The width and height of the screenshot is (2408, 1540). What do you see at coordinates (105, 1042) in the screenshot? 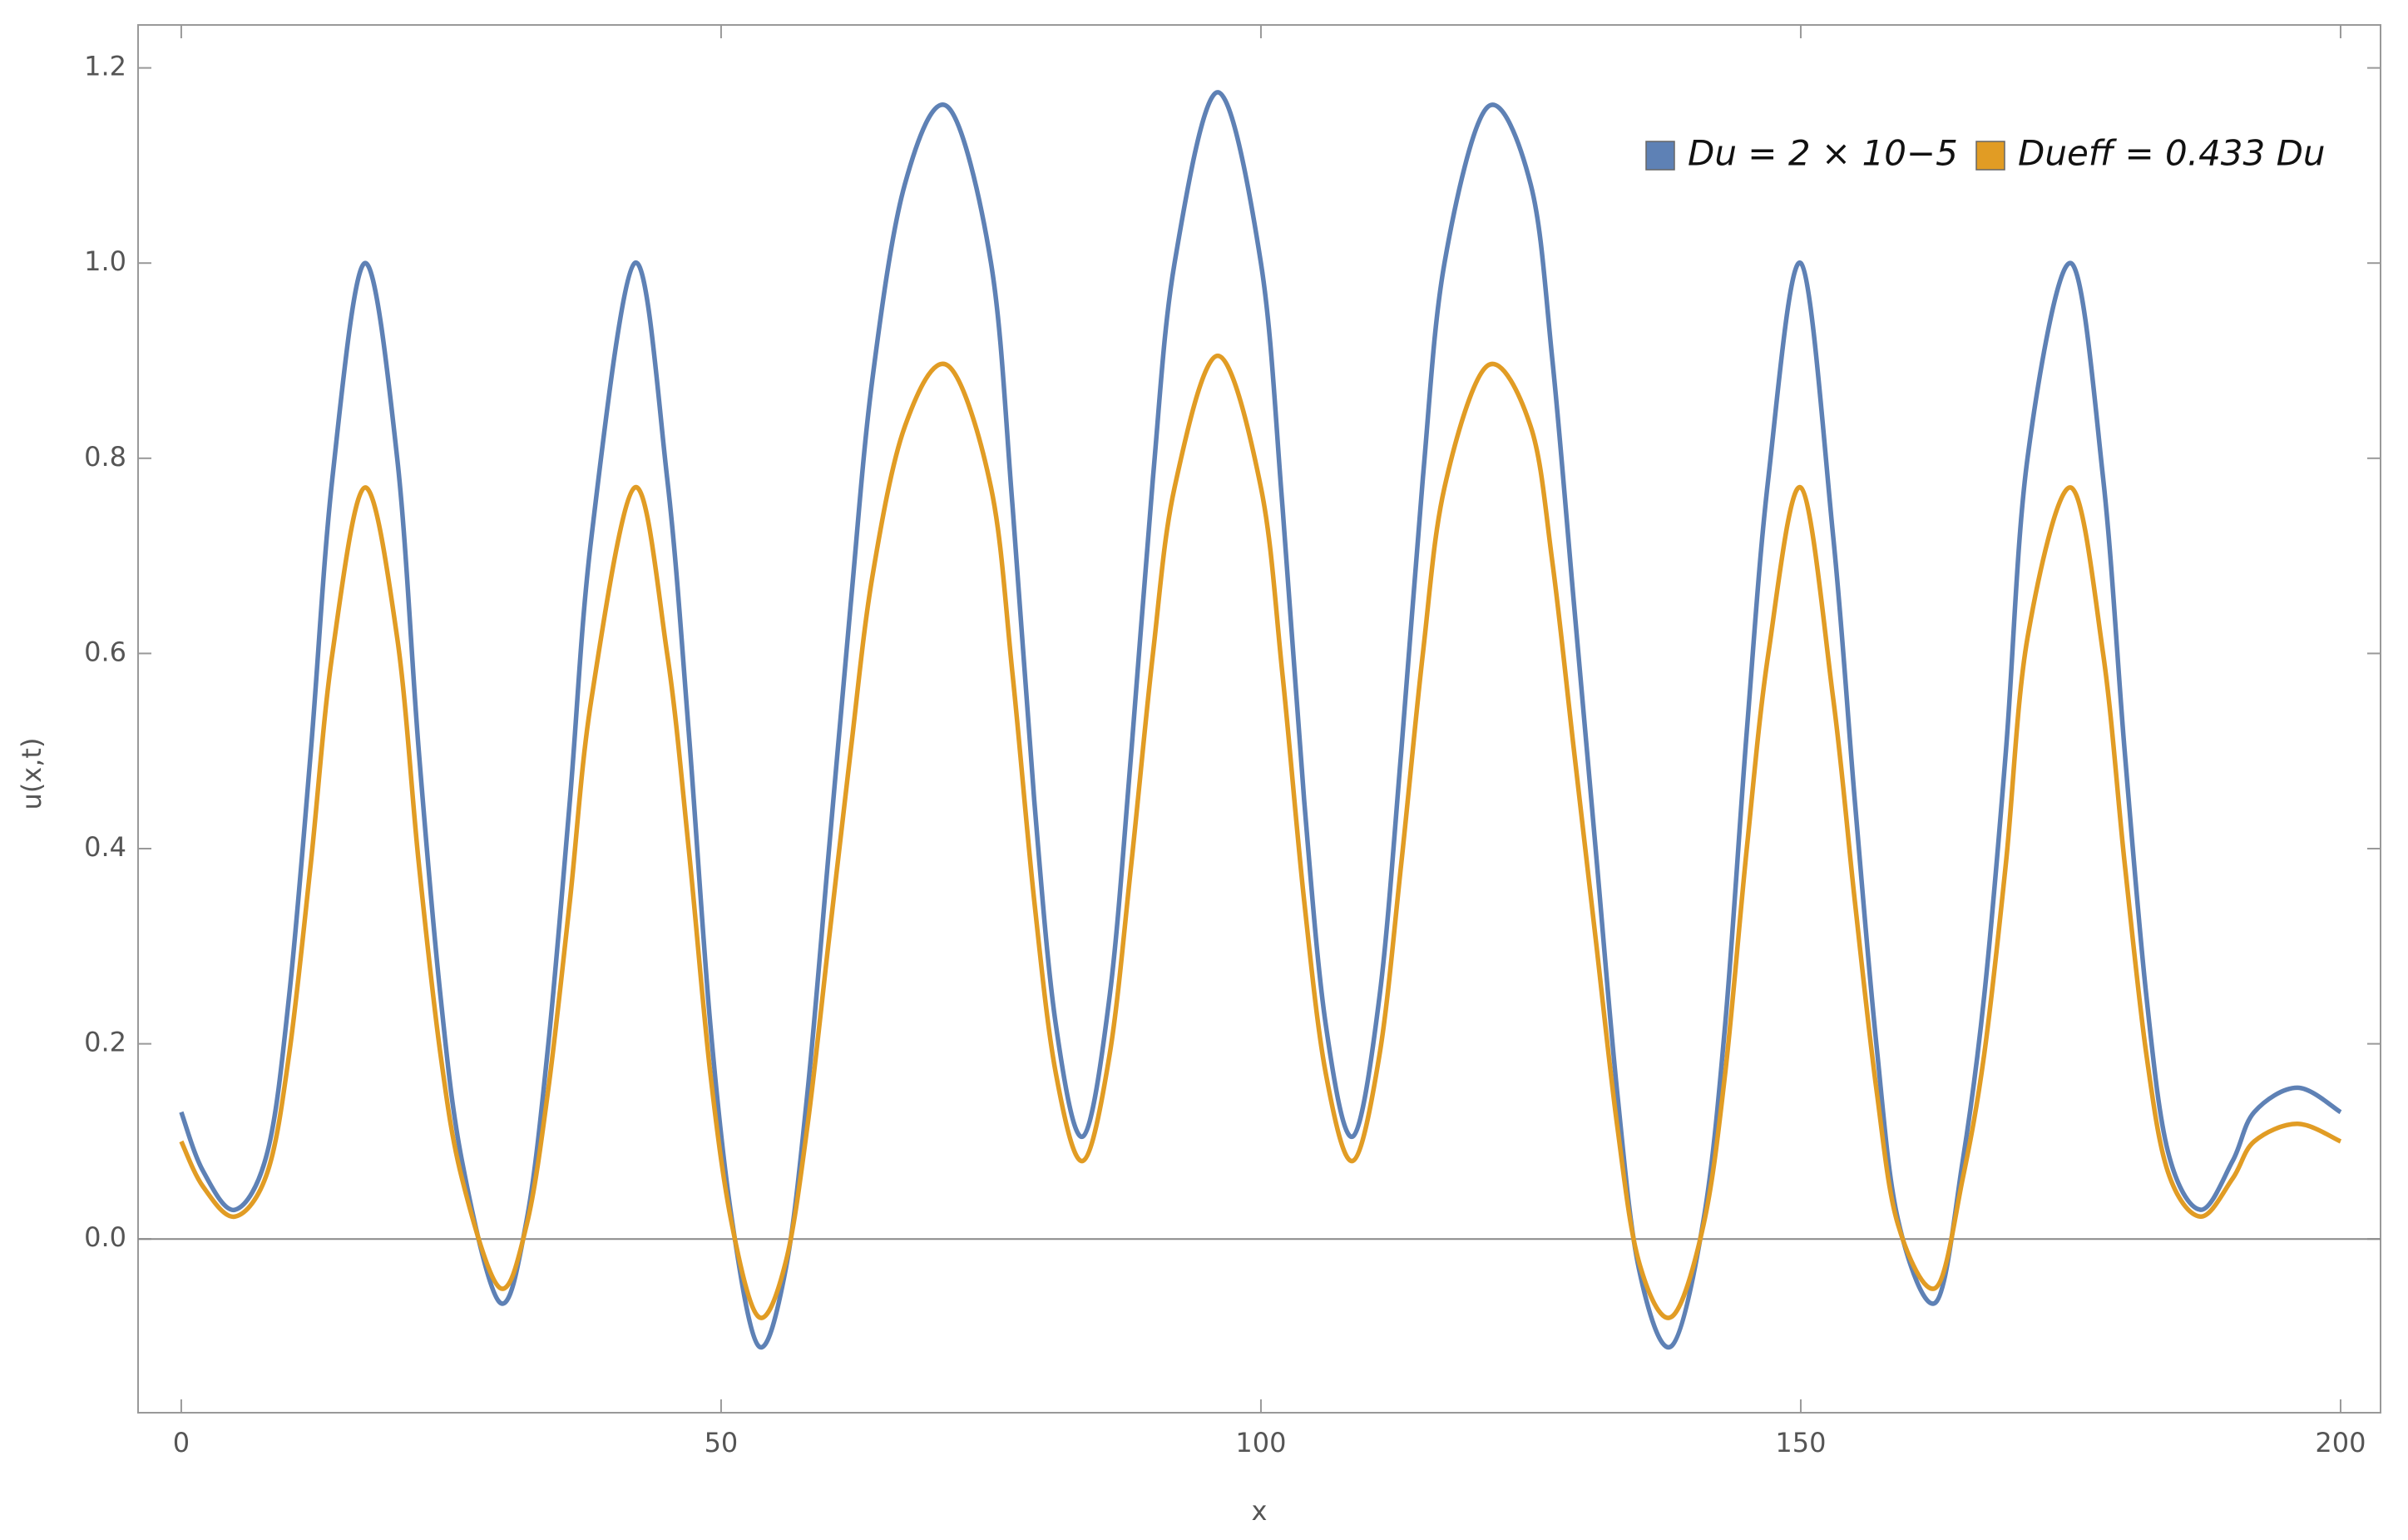
I see `y-tick-label: 0.2` at bounding box center [105, 1042].